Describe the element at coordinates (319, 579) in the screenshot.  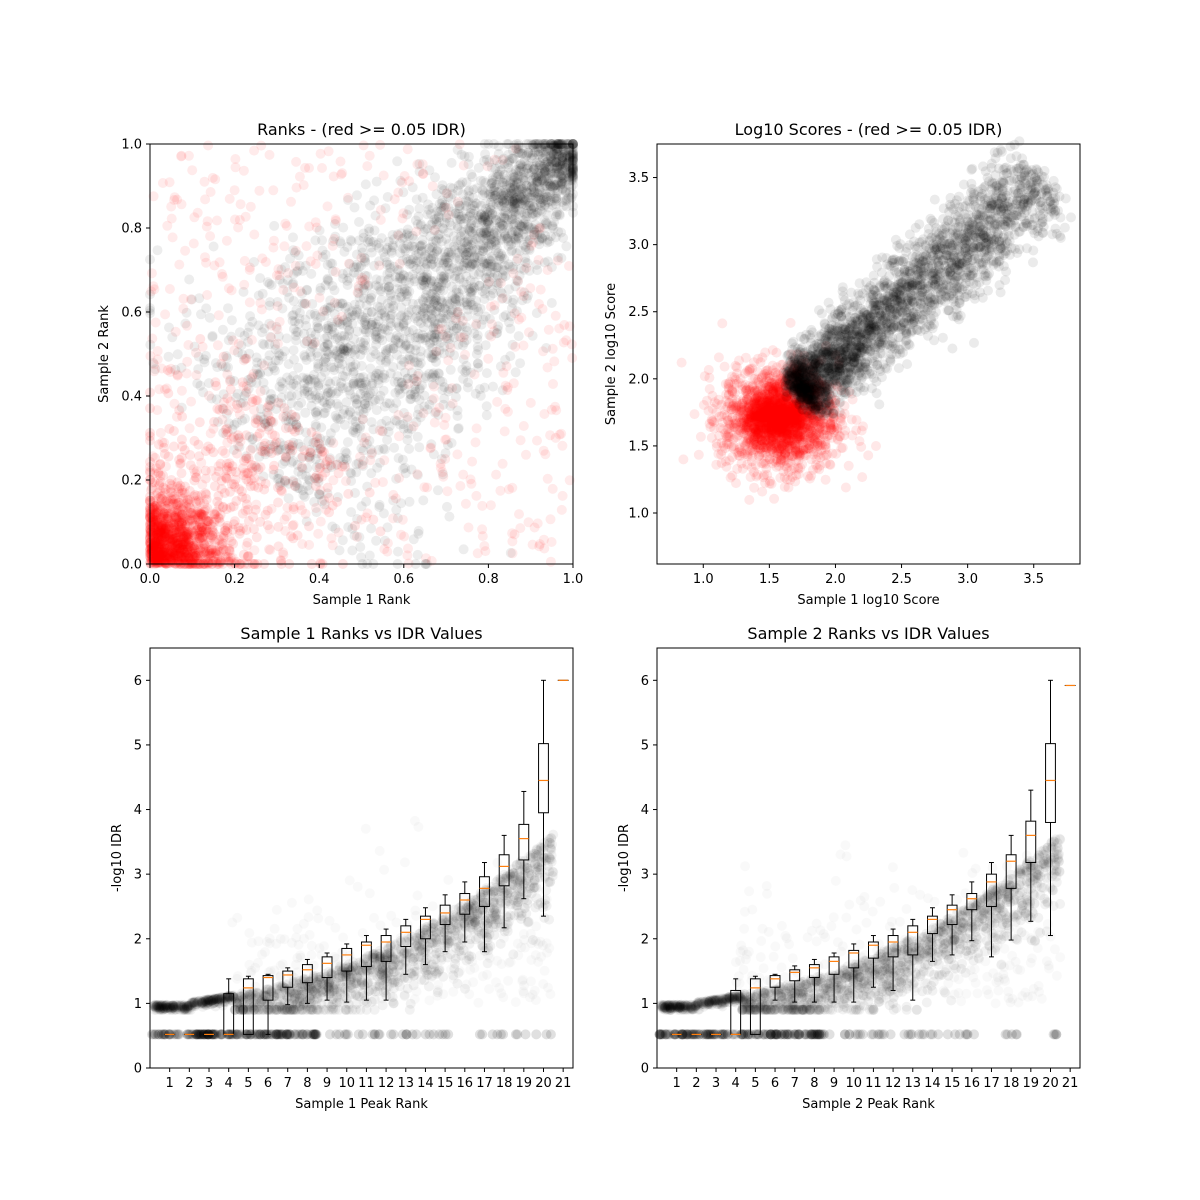
I see `ranks-xtick-label: 0.4` at that location.